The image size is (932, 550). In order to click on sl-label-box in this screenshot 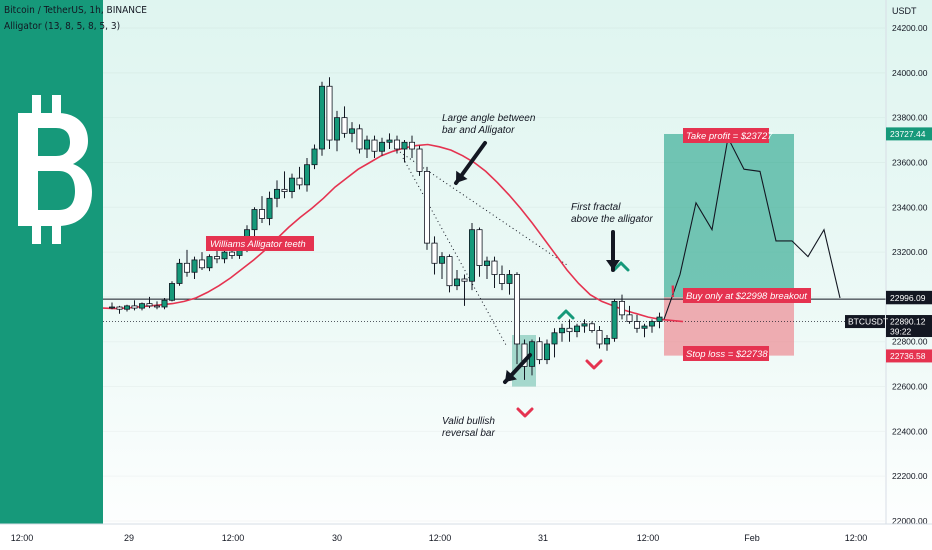, I will do `click(726, 353)`.